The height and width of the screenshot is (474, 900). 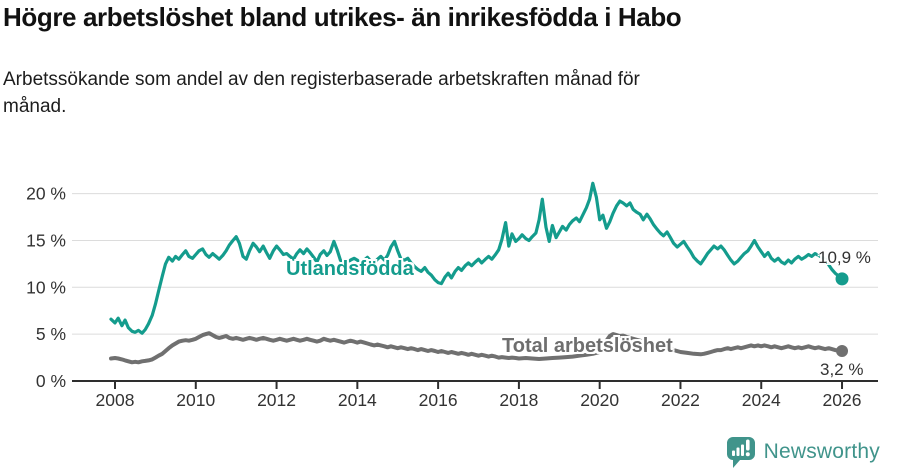 I want to click on newsworthy-logo: Newsworthy, so click(x=803, y=452).